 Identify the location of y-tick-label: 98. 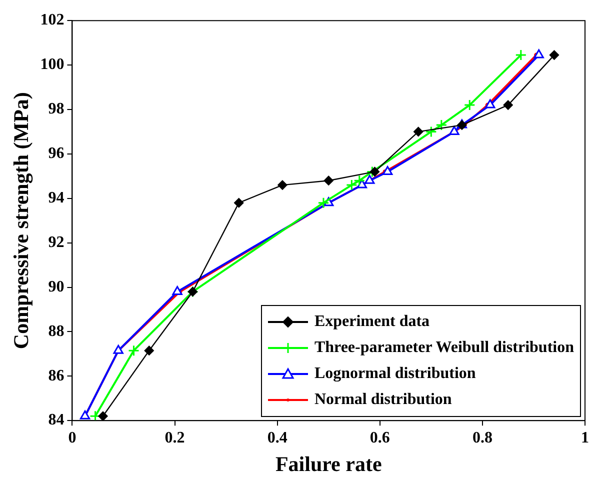
(56, 109).